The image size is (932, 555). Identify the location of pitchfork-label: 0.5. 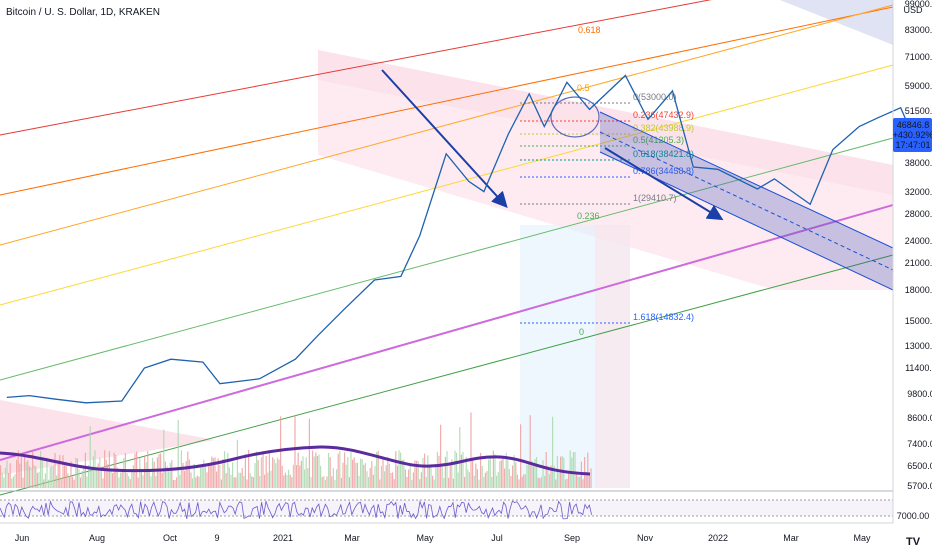
(583, 88).